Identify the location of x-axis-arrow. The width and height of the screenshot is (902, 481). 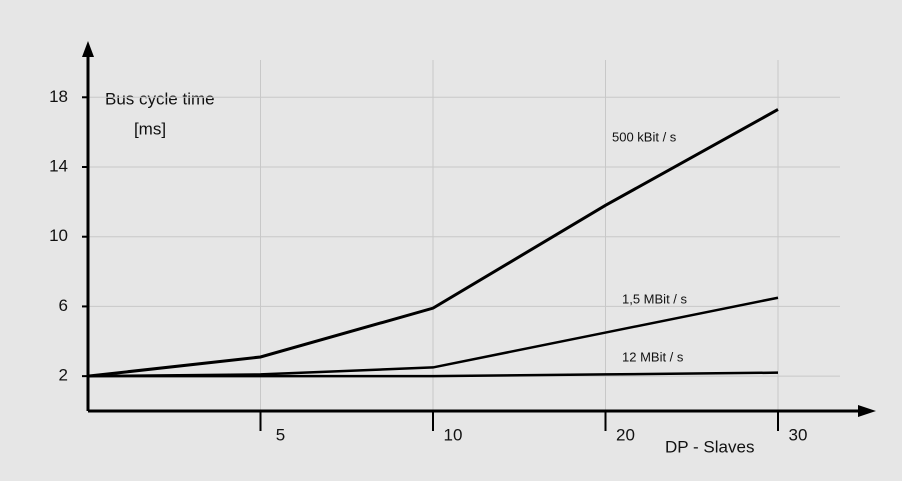
(867, 411).